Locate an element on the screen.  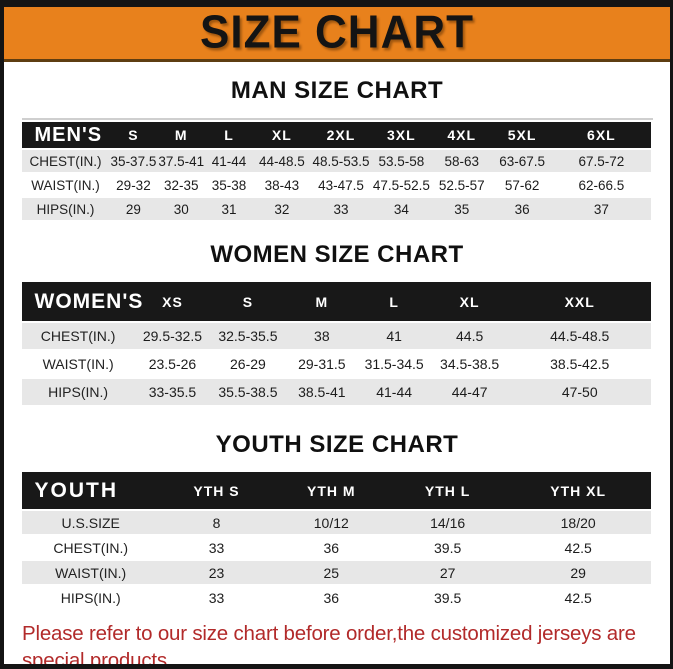
youth-size-chart-heading: YOUTH SIZE CHART is located at coordinates (337, 444).